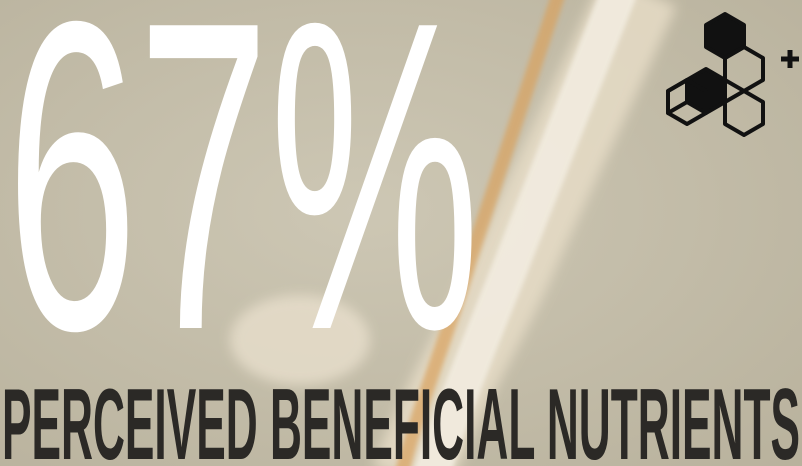 This screenshot has width=802, height=466. Describe the element at coordinates (732, 74) in the screenshot. I see `logo-icon` at that location.